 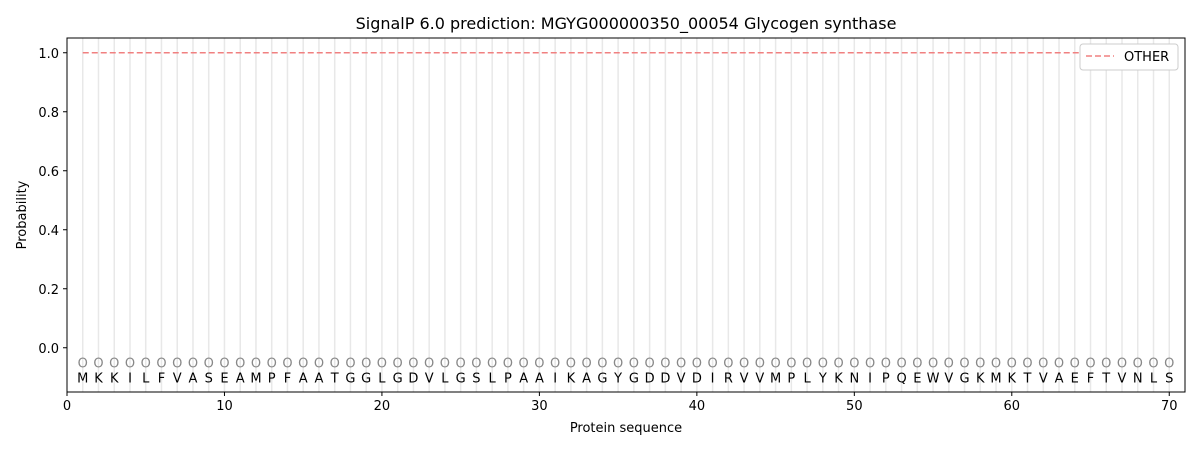 What do you see at coordinates (901, 378) in the screenshot?
I see `residue-label: Q` at bounding box center [901, 378].